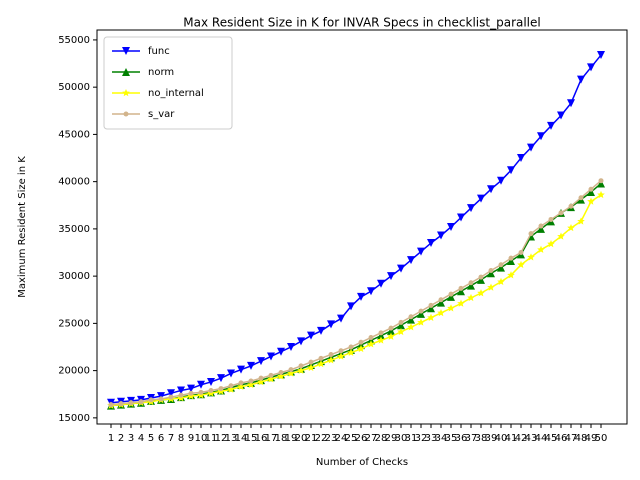  I want to click on x-tick-label: 1, so click(111, 438).